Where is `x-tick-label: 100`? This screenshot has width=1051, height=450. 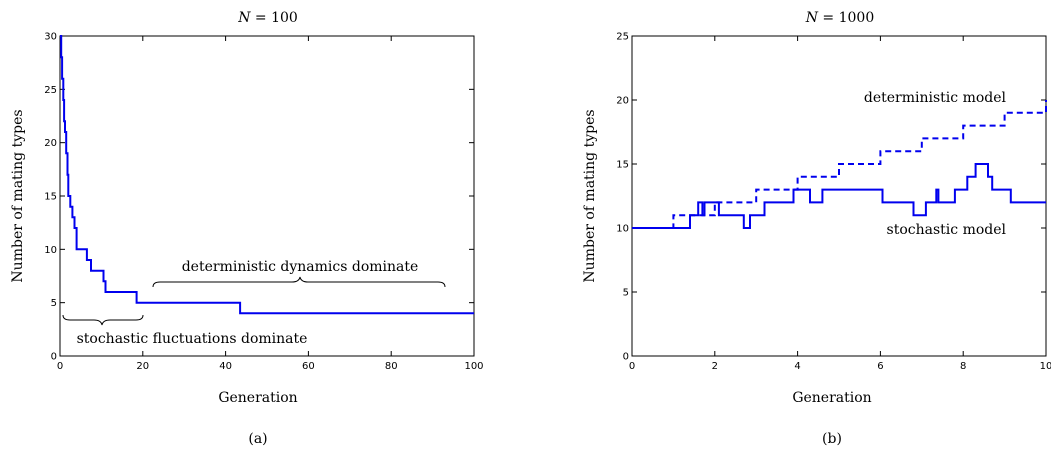 x-tick-label: 100 is located at coordinates (473, 366).